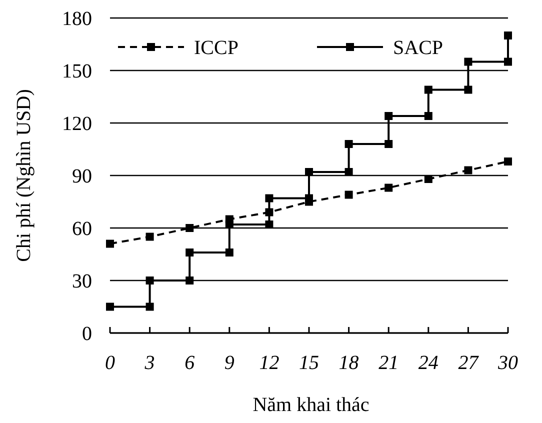 The image size is (542, 423). I want to click on x-tick-label: 15, so click(309, 363).